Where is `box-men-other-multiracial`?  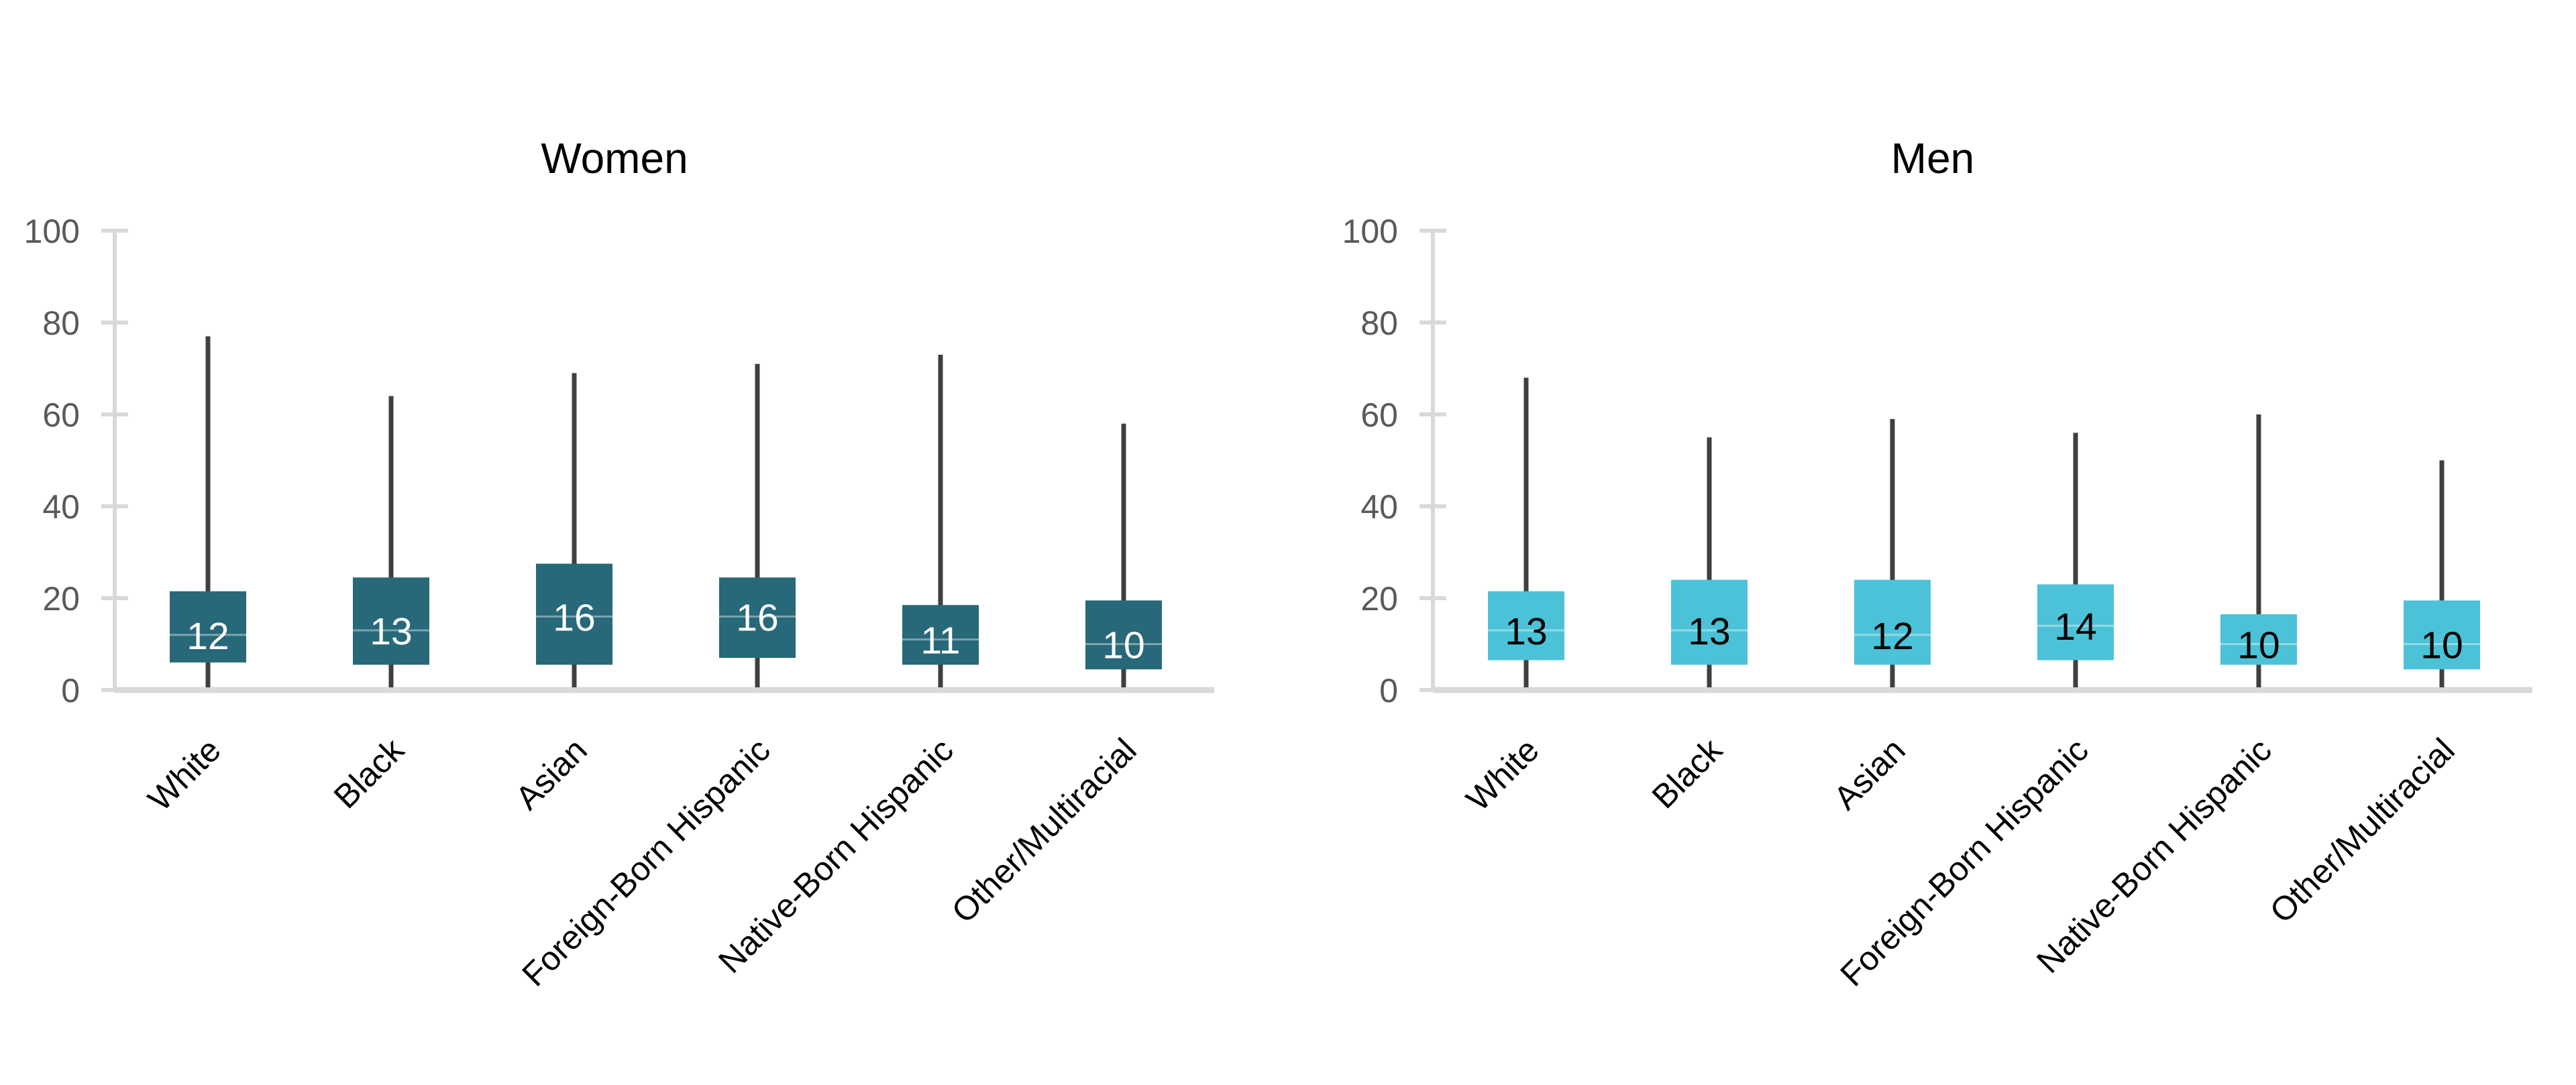 box-men-other-multiracial is located at coordinates (2442, 635).